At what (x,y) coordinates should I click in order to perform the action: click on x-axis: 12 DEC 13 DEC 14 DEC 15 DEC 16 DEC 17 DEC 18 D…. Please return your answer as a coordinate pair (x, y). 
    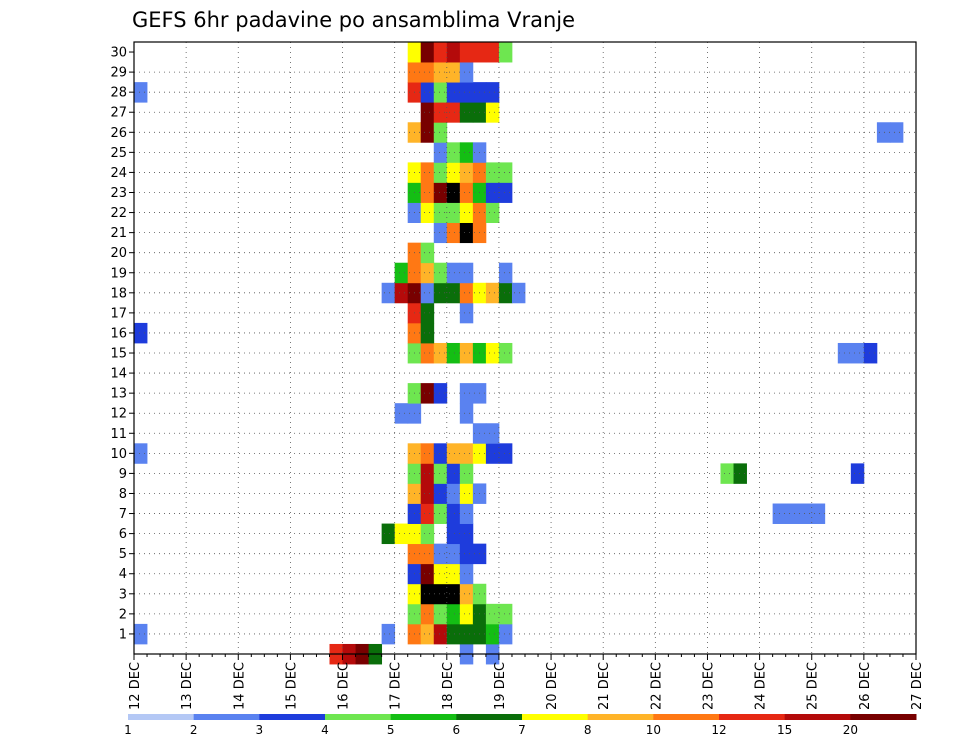
    Looking at the image, I should click on (526, 682).